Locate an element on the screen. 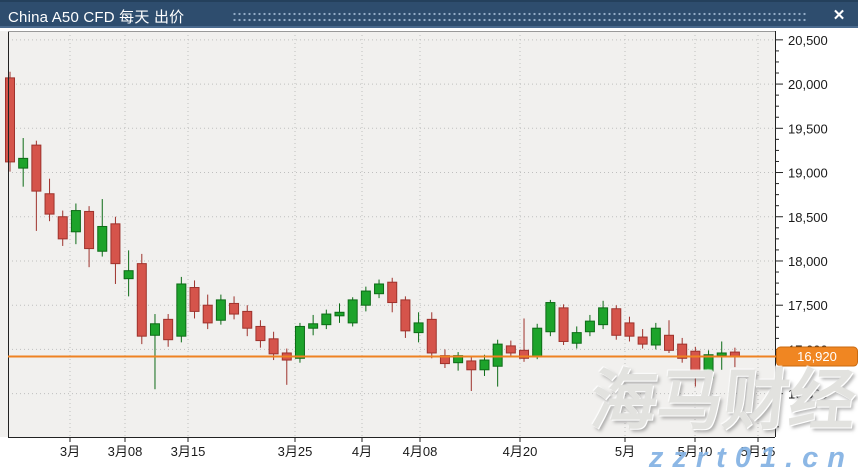 The height and width of the screenshot is (475, 858). y-axis-label: 19,000 is located at coordinates (808, 173).